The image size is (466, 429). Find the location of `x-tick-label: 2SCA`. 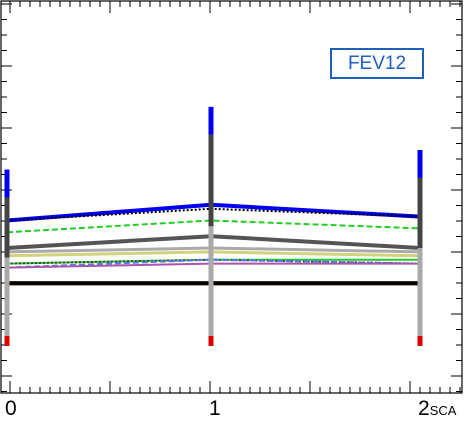

x-tick-label: 2SCA is located at coordinates (437, 408).